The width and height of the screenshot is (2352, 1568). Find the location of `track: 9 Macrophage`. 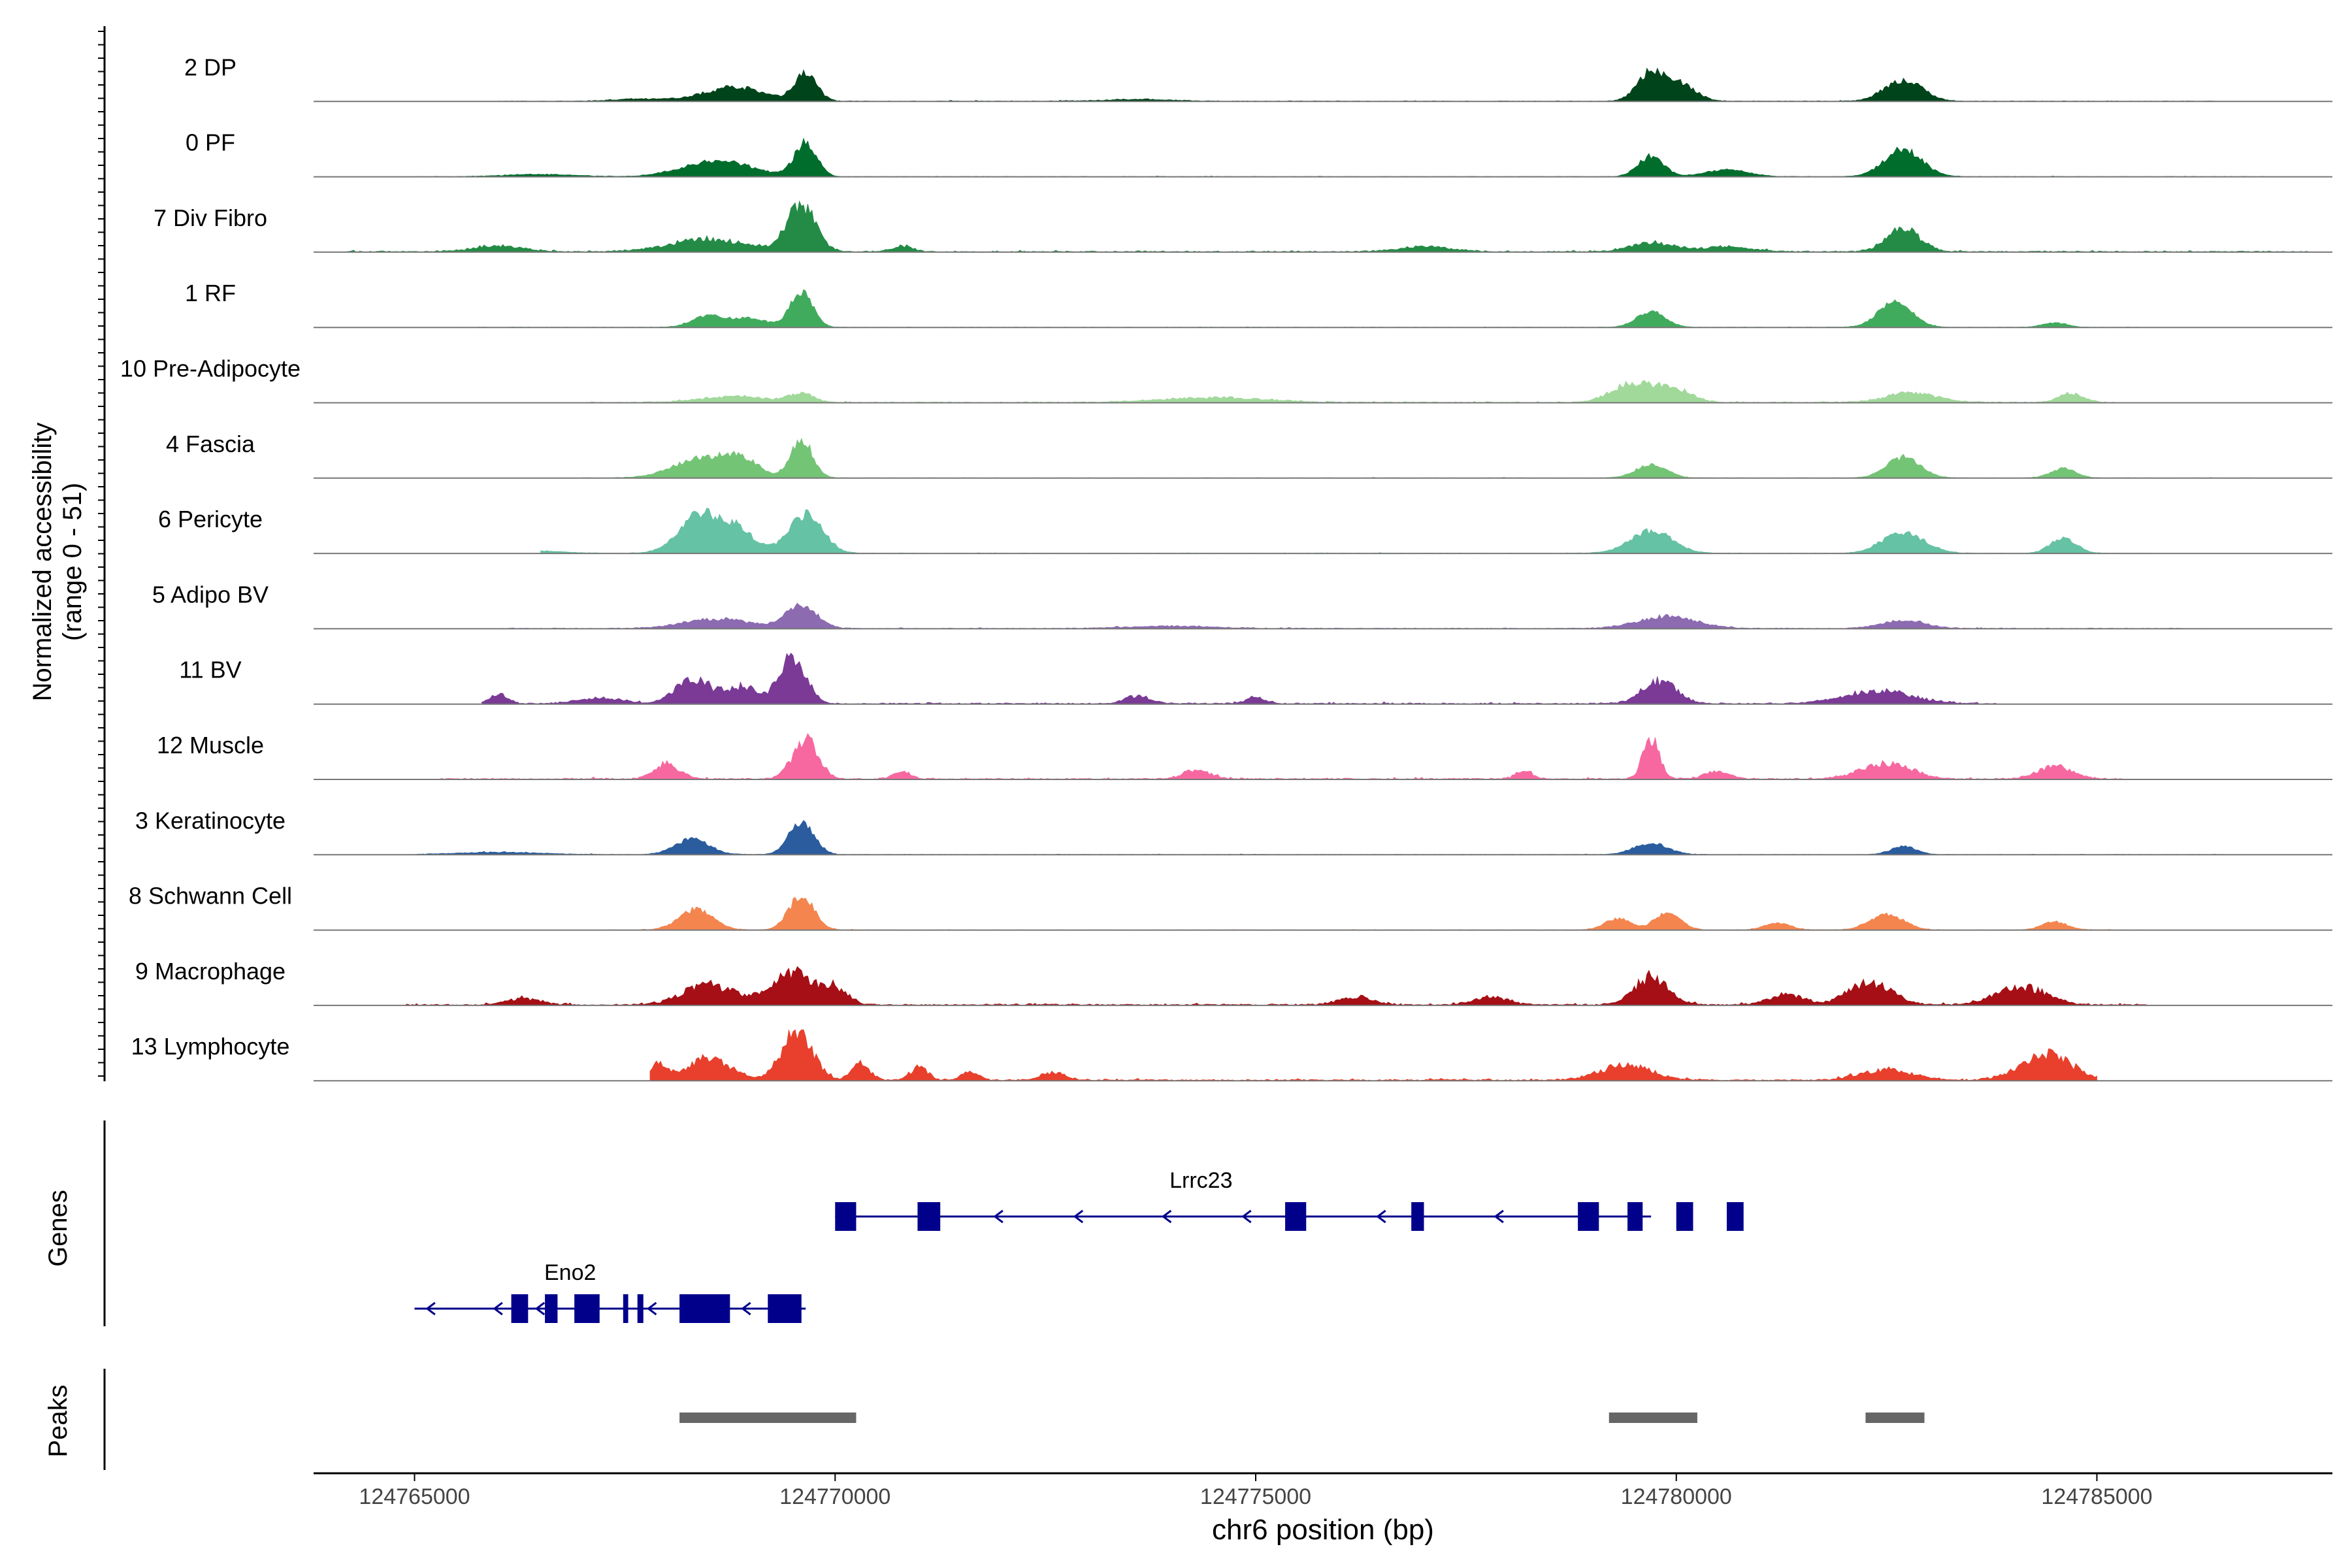

track: 9 Macrophage is located at coordinates (1233, 982).